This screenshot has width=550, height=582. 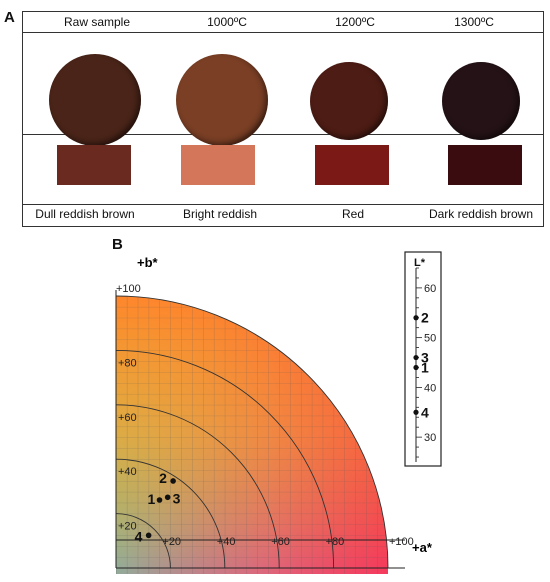 I want to click on data-point-label: 4, so click(x=139, y=536).